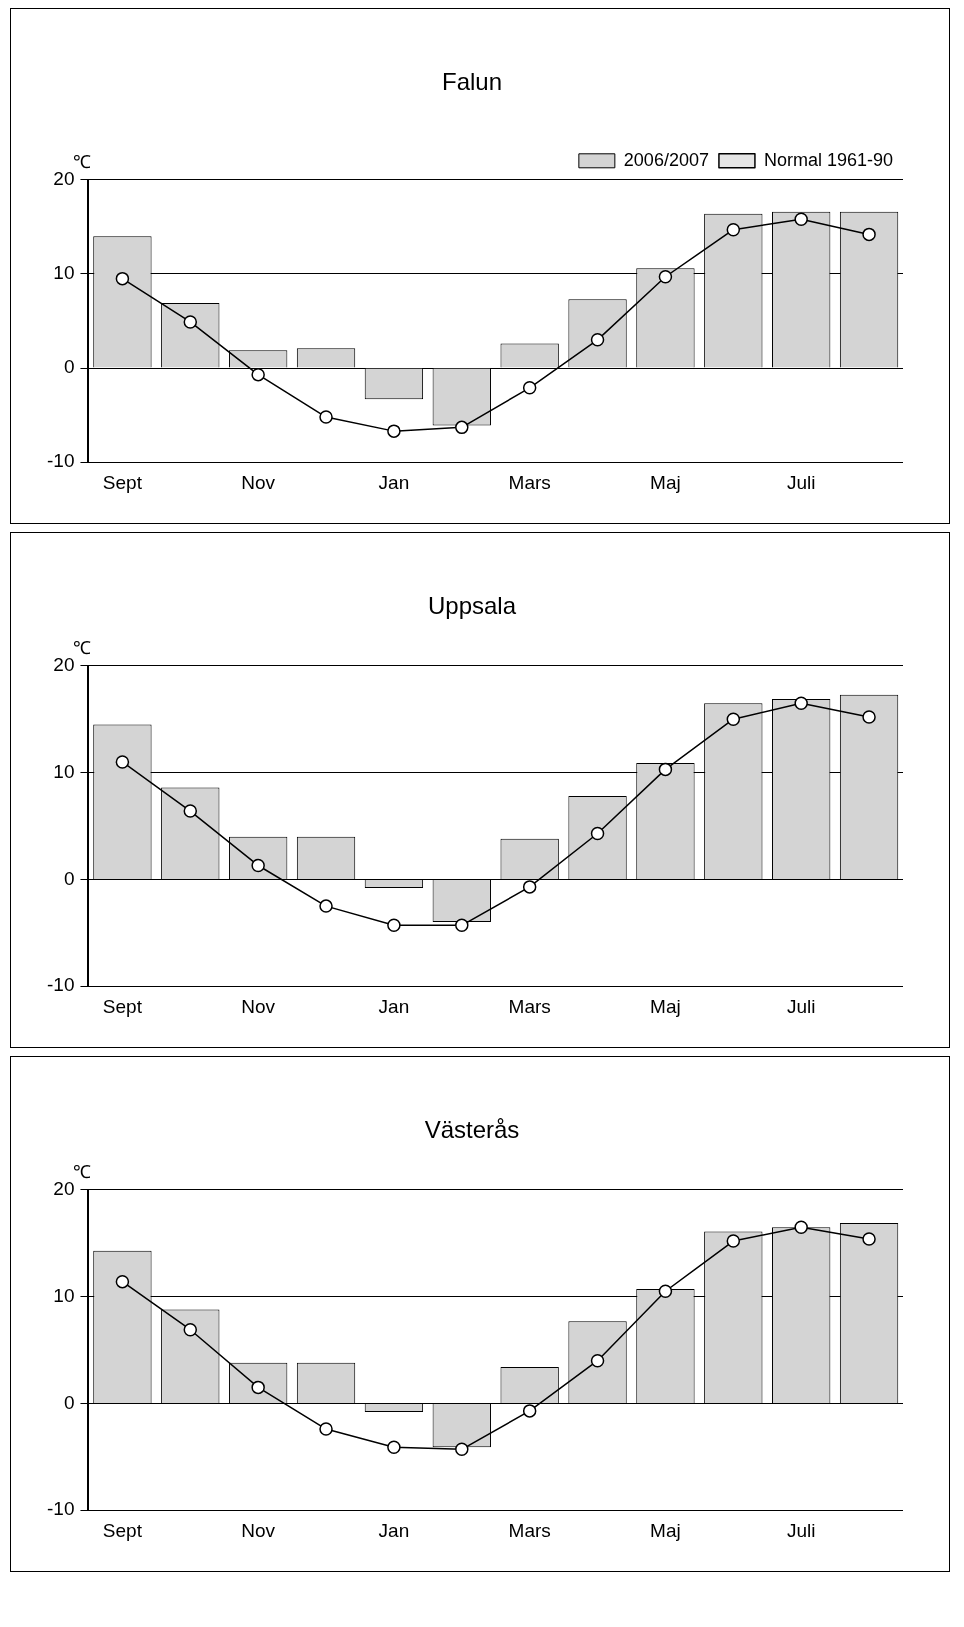 The width and height of the screenshot is (964, 1627). I want to click on legend-label: Normal 1961-90, so click(828, 159).